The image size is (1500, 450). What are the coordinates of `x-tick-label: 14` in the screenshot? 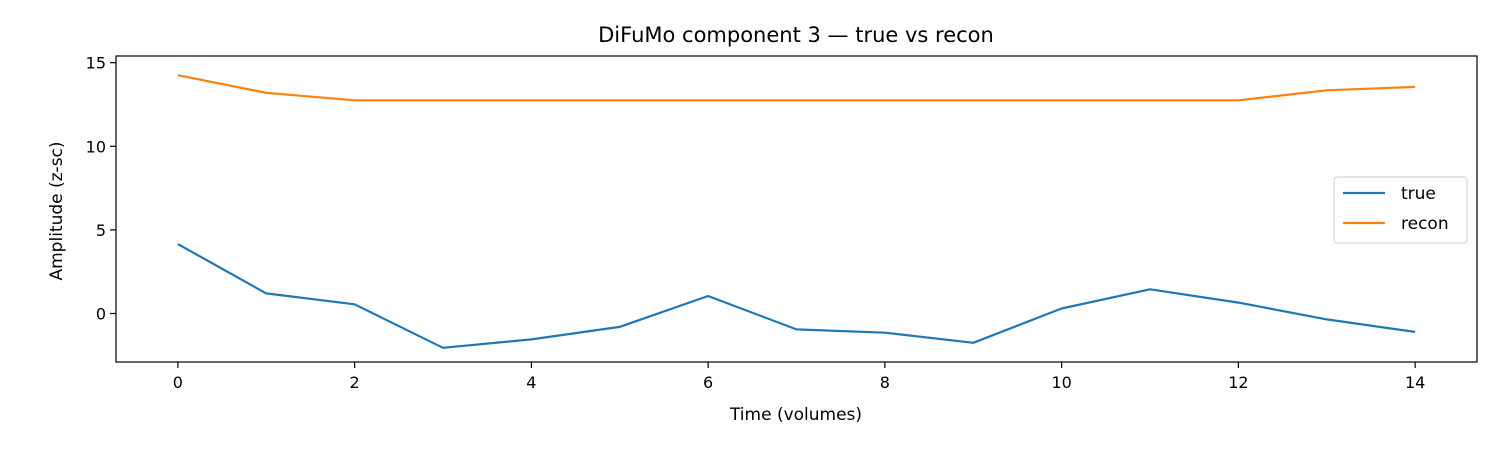 It's located at (1415, 382).